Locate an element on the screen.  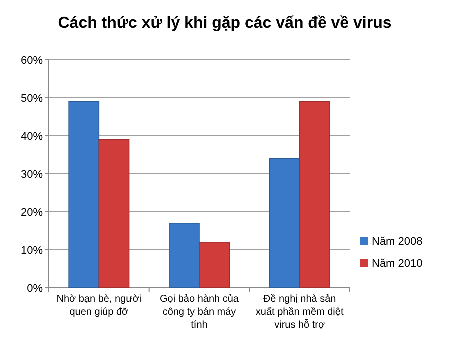
chart-title: Cách thức xử lý khi gặp các vấn đề về virus is located at coordinates (225, 23).